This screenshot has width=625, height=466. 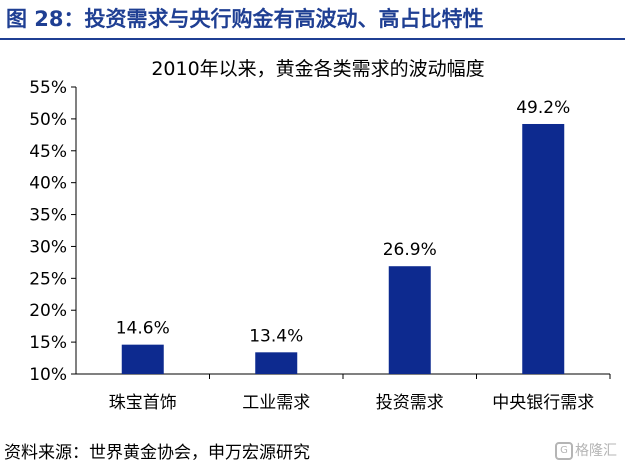 I want to click on y-tick-label: 20%, so click(x=48, y=311).